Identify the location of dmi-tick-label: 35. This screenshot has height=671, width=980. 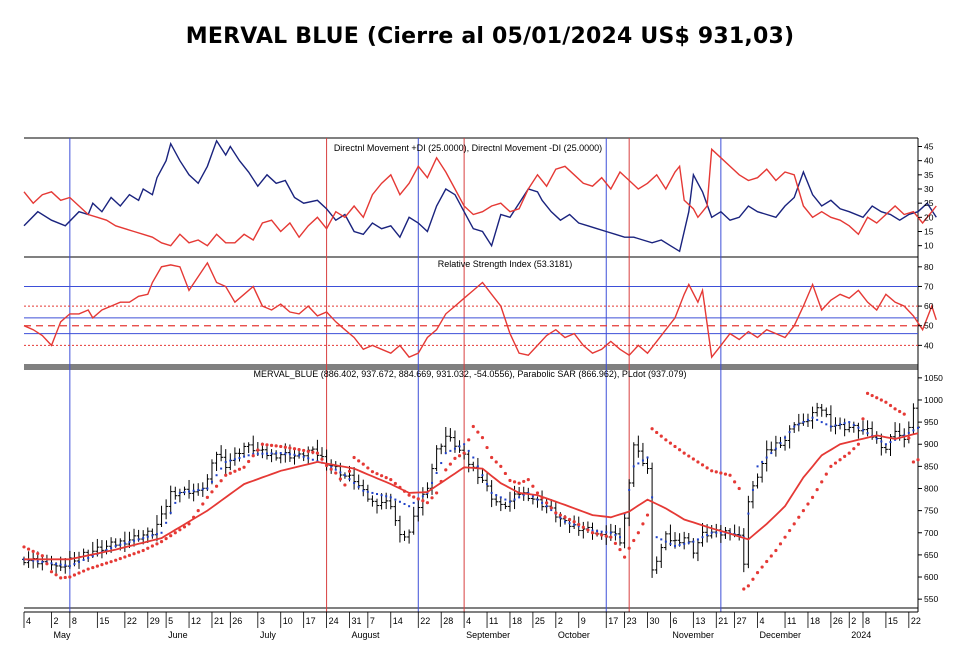
(929, 175).